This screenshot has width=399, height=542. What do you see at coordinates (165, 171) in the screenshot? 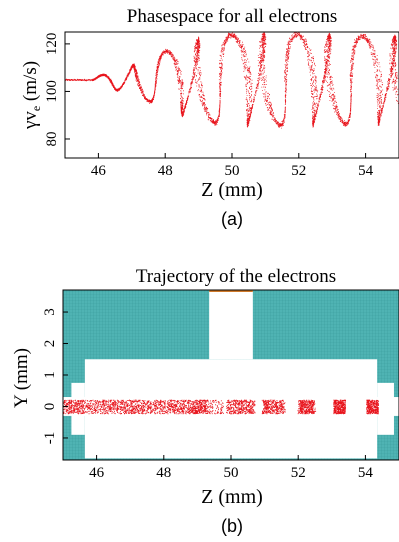
I see `panel-a-xtick-label: 48` at bounding box center [165, 171].